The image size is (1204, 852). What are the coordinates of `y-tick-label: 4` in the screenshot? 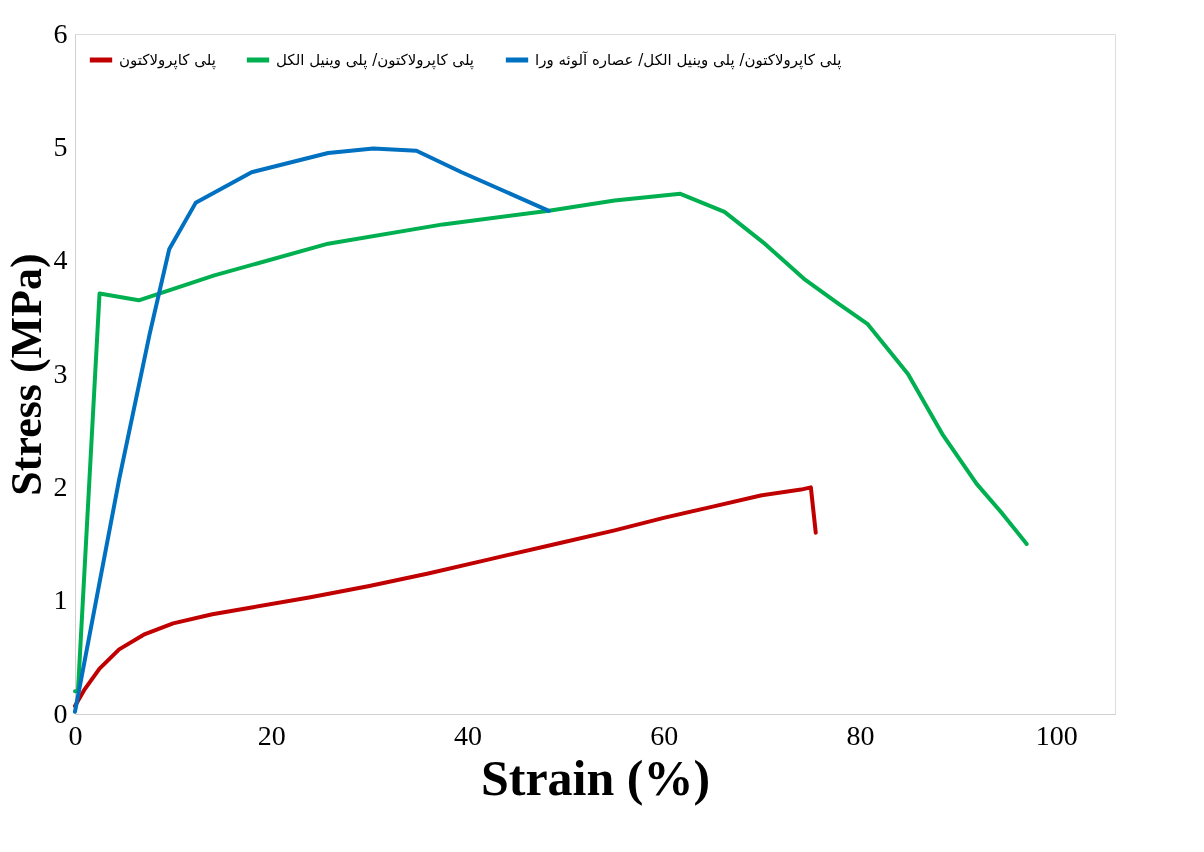 It's located at (60, 260).